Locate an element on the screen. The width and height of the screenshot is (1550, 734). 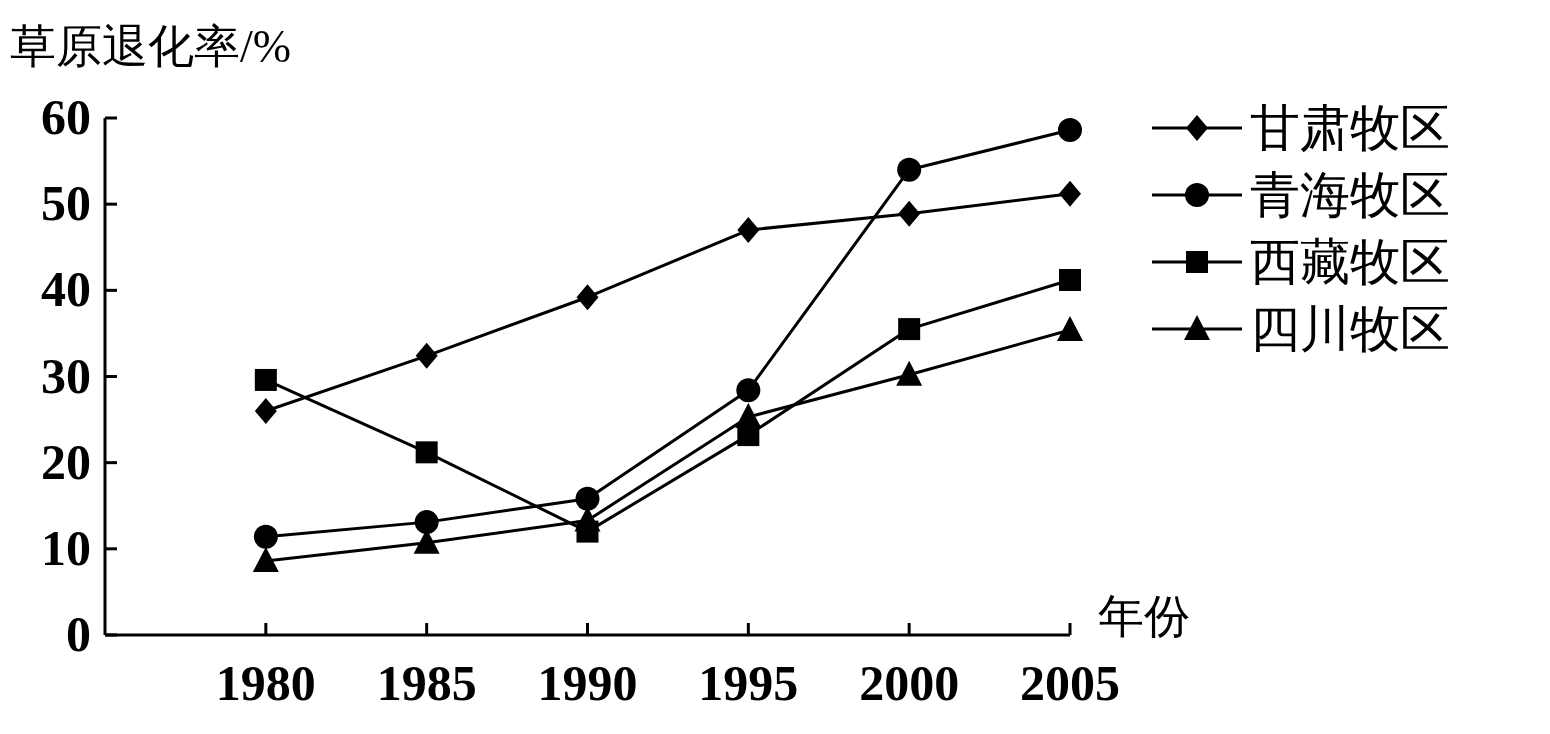
x-tick-label: 1990 is located at coordinates (587, 683).